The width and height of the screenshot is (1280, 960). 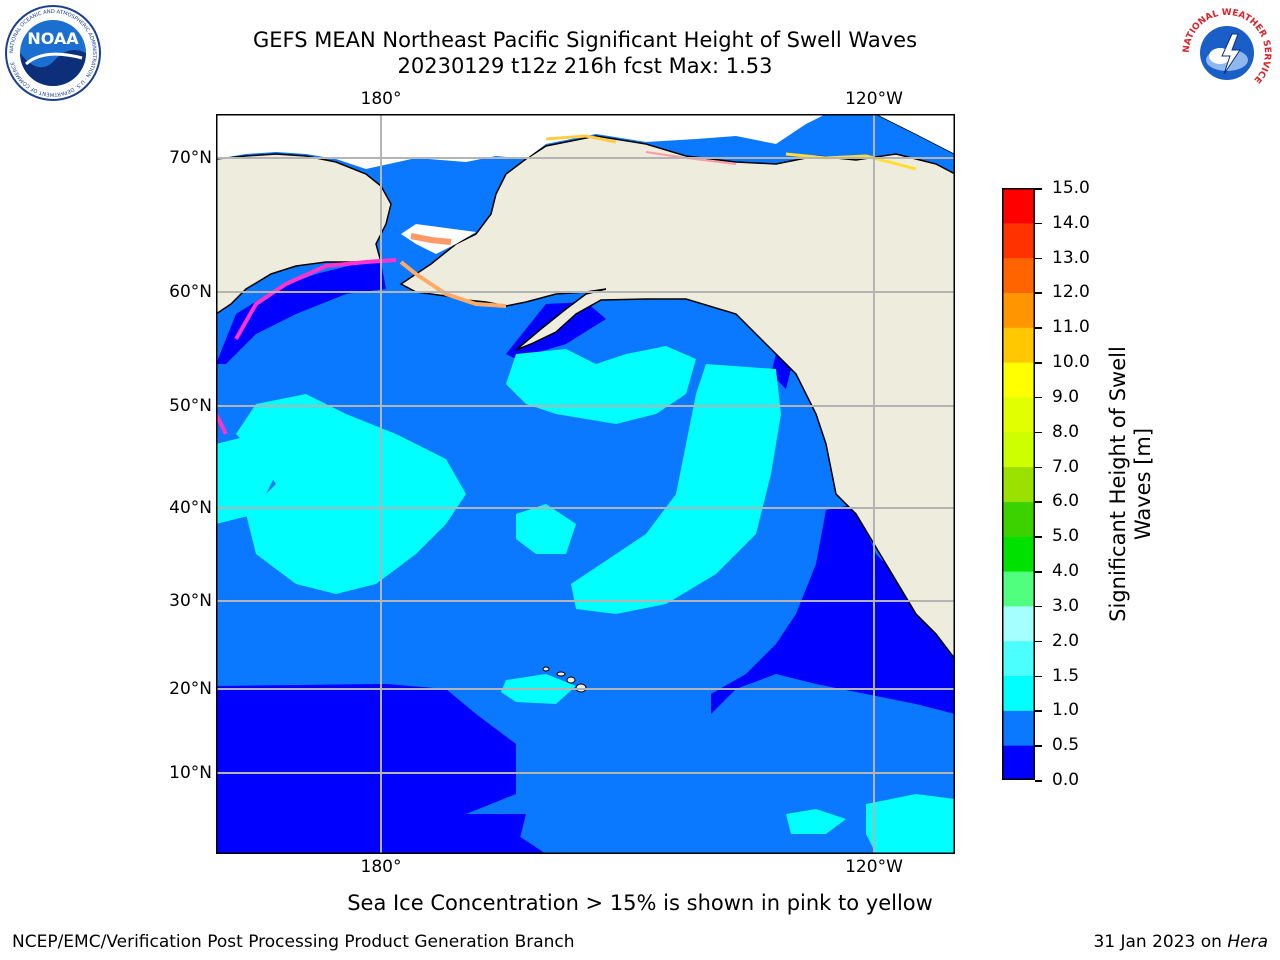 I want to click on noaa-wordmark: NOAA, so click(x=53, y=38).